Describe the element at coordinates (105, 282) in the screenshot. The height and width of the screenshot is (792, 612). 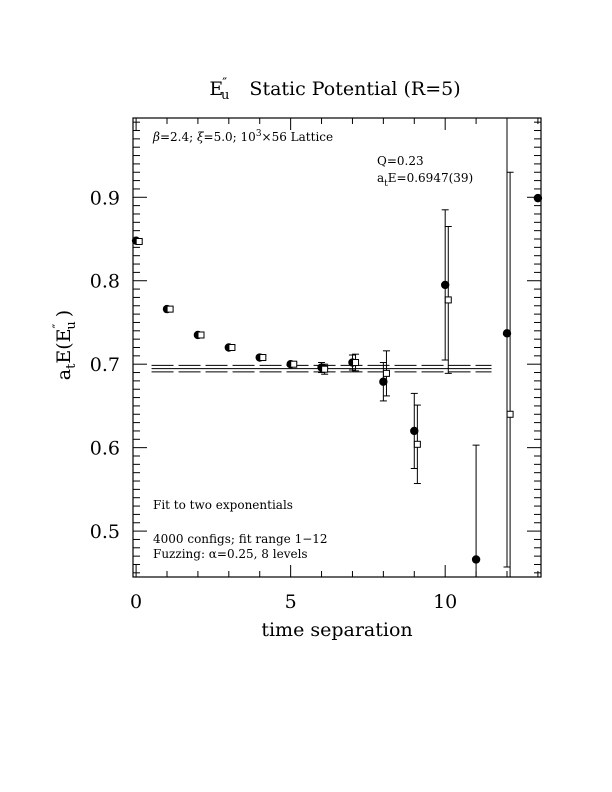
I see `y-tick-label: 0.8` at that location.